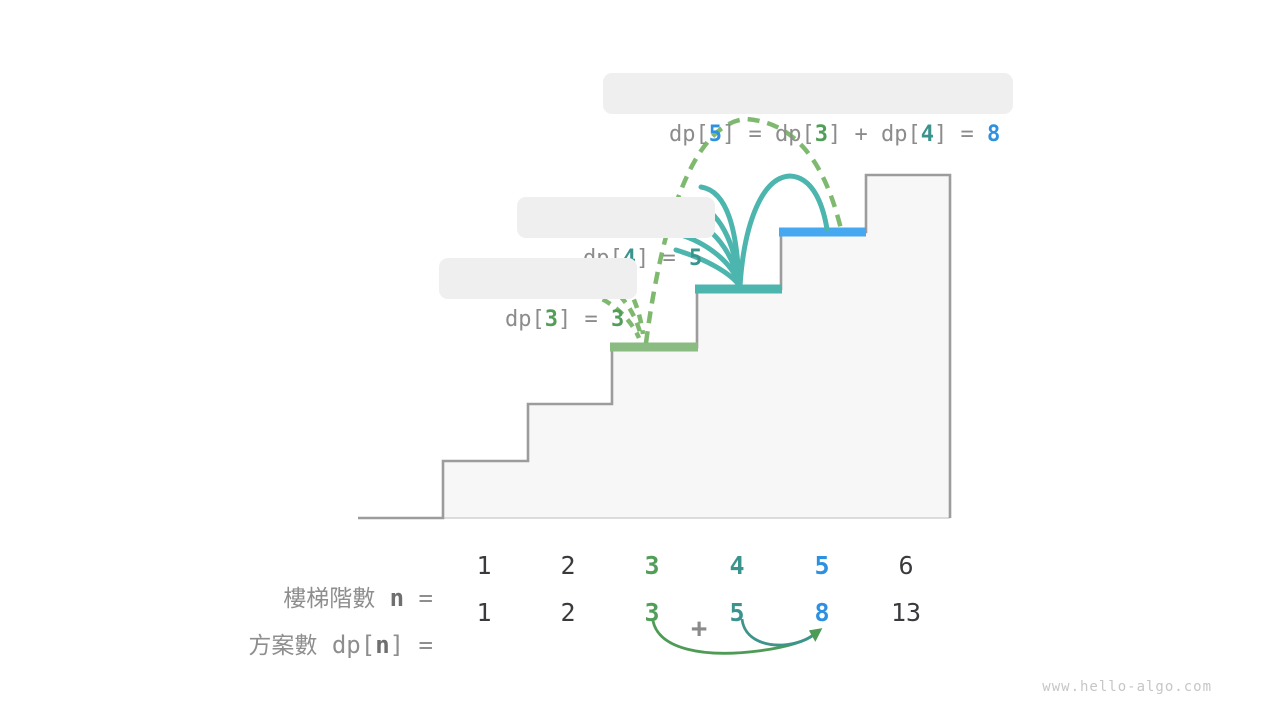  I want to click on dp5-equation-label: dp[5] = dp[3] + dp[4] = 8, so click(808, 110).